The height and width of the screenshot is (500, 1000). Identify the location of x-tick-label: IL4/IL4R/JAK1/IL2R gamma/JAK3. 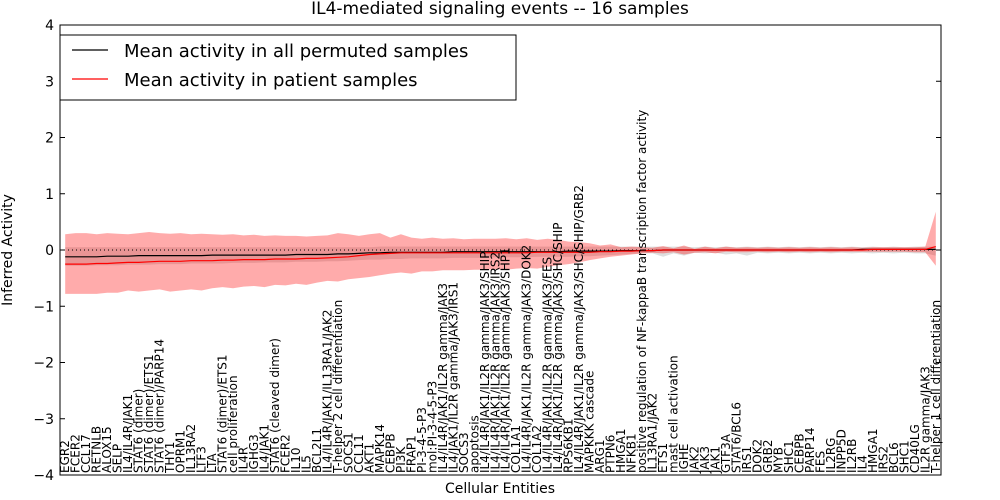
(443, 378).